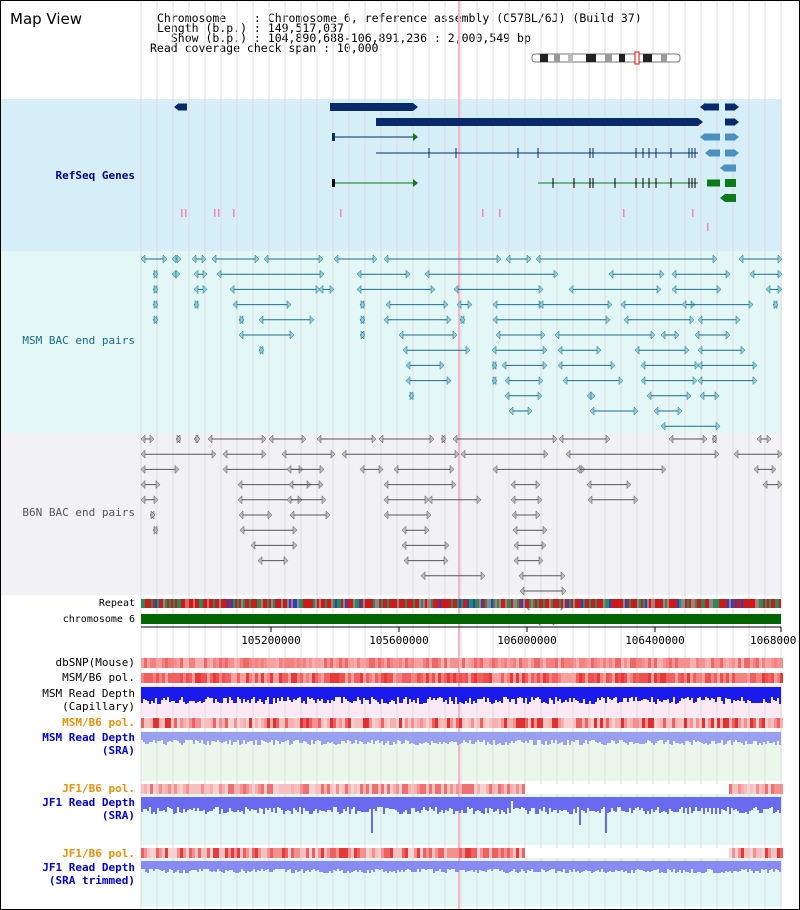 The image size is (800, 910). What do you see at coordinates (700, 122) in the screenshot?
I see `gene-arrow` at bounding box center [700, 122].